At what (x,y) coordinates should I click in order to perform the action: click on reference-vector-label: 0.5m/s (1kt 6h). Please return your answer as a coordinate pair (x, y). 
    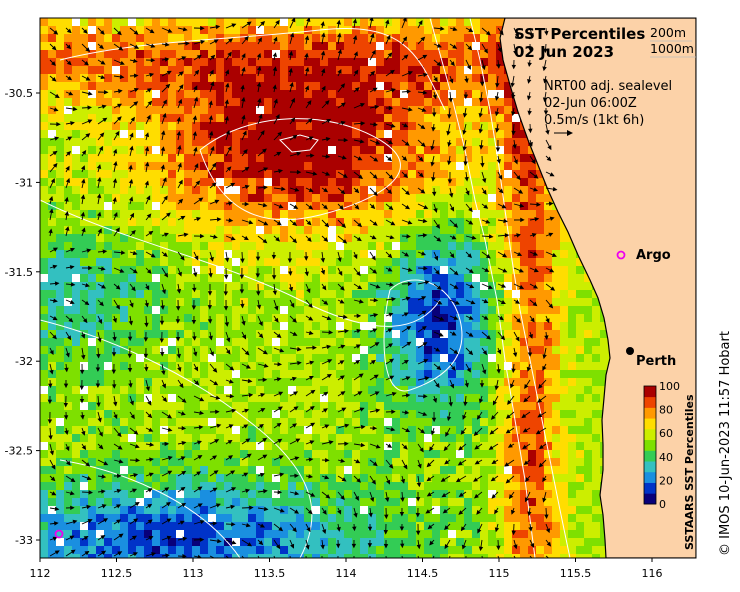
    Looking at the image, I should click on (594, 120).